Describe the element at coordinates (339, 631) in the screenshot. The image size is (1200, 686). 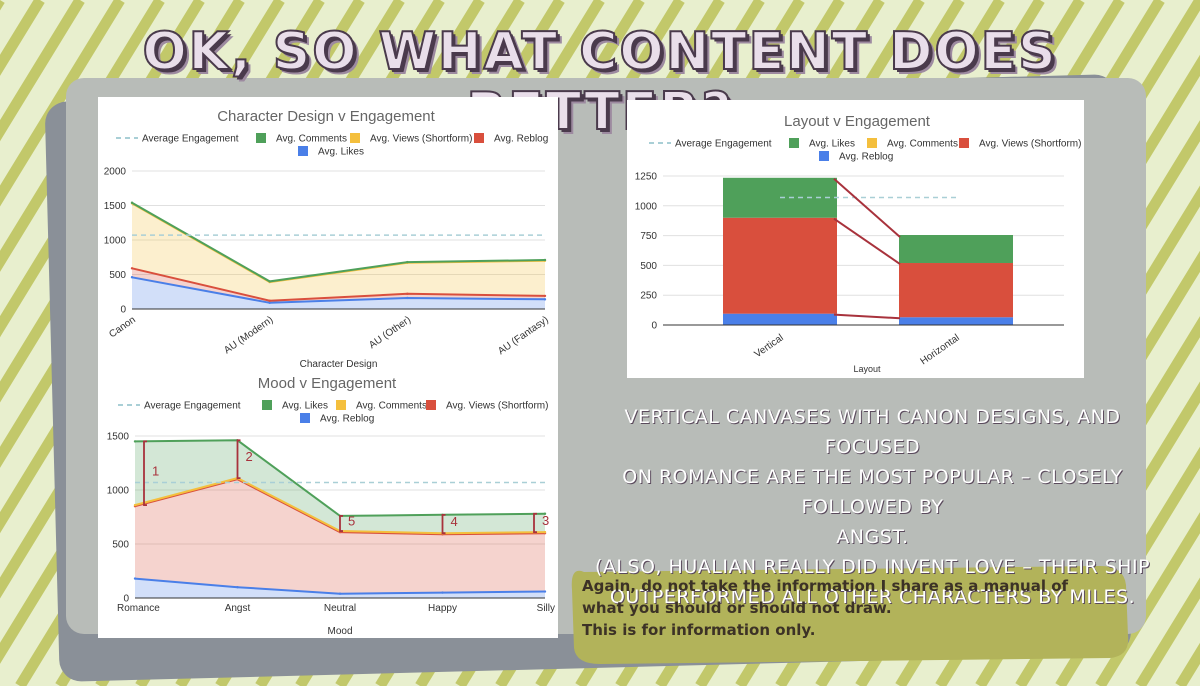
I see `x-axis-label: Mood` at that location.